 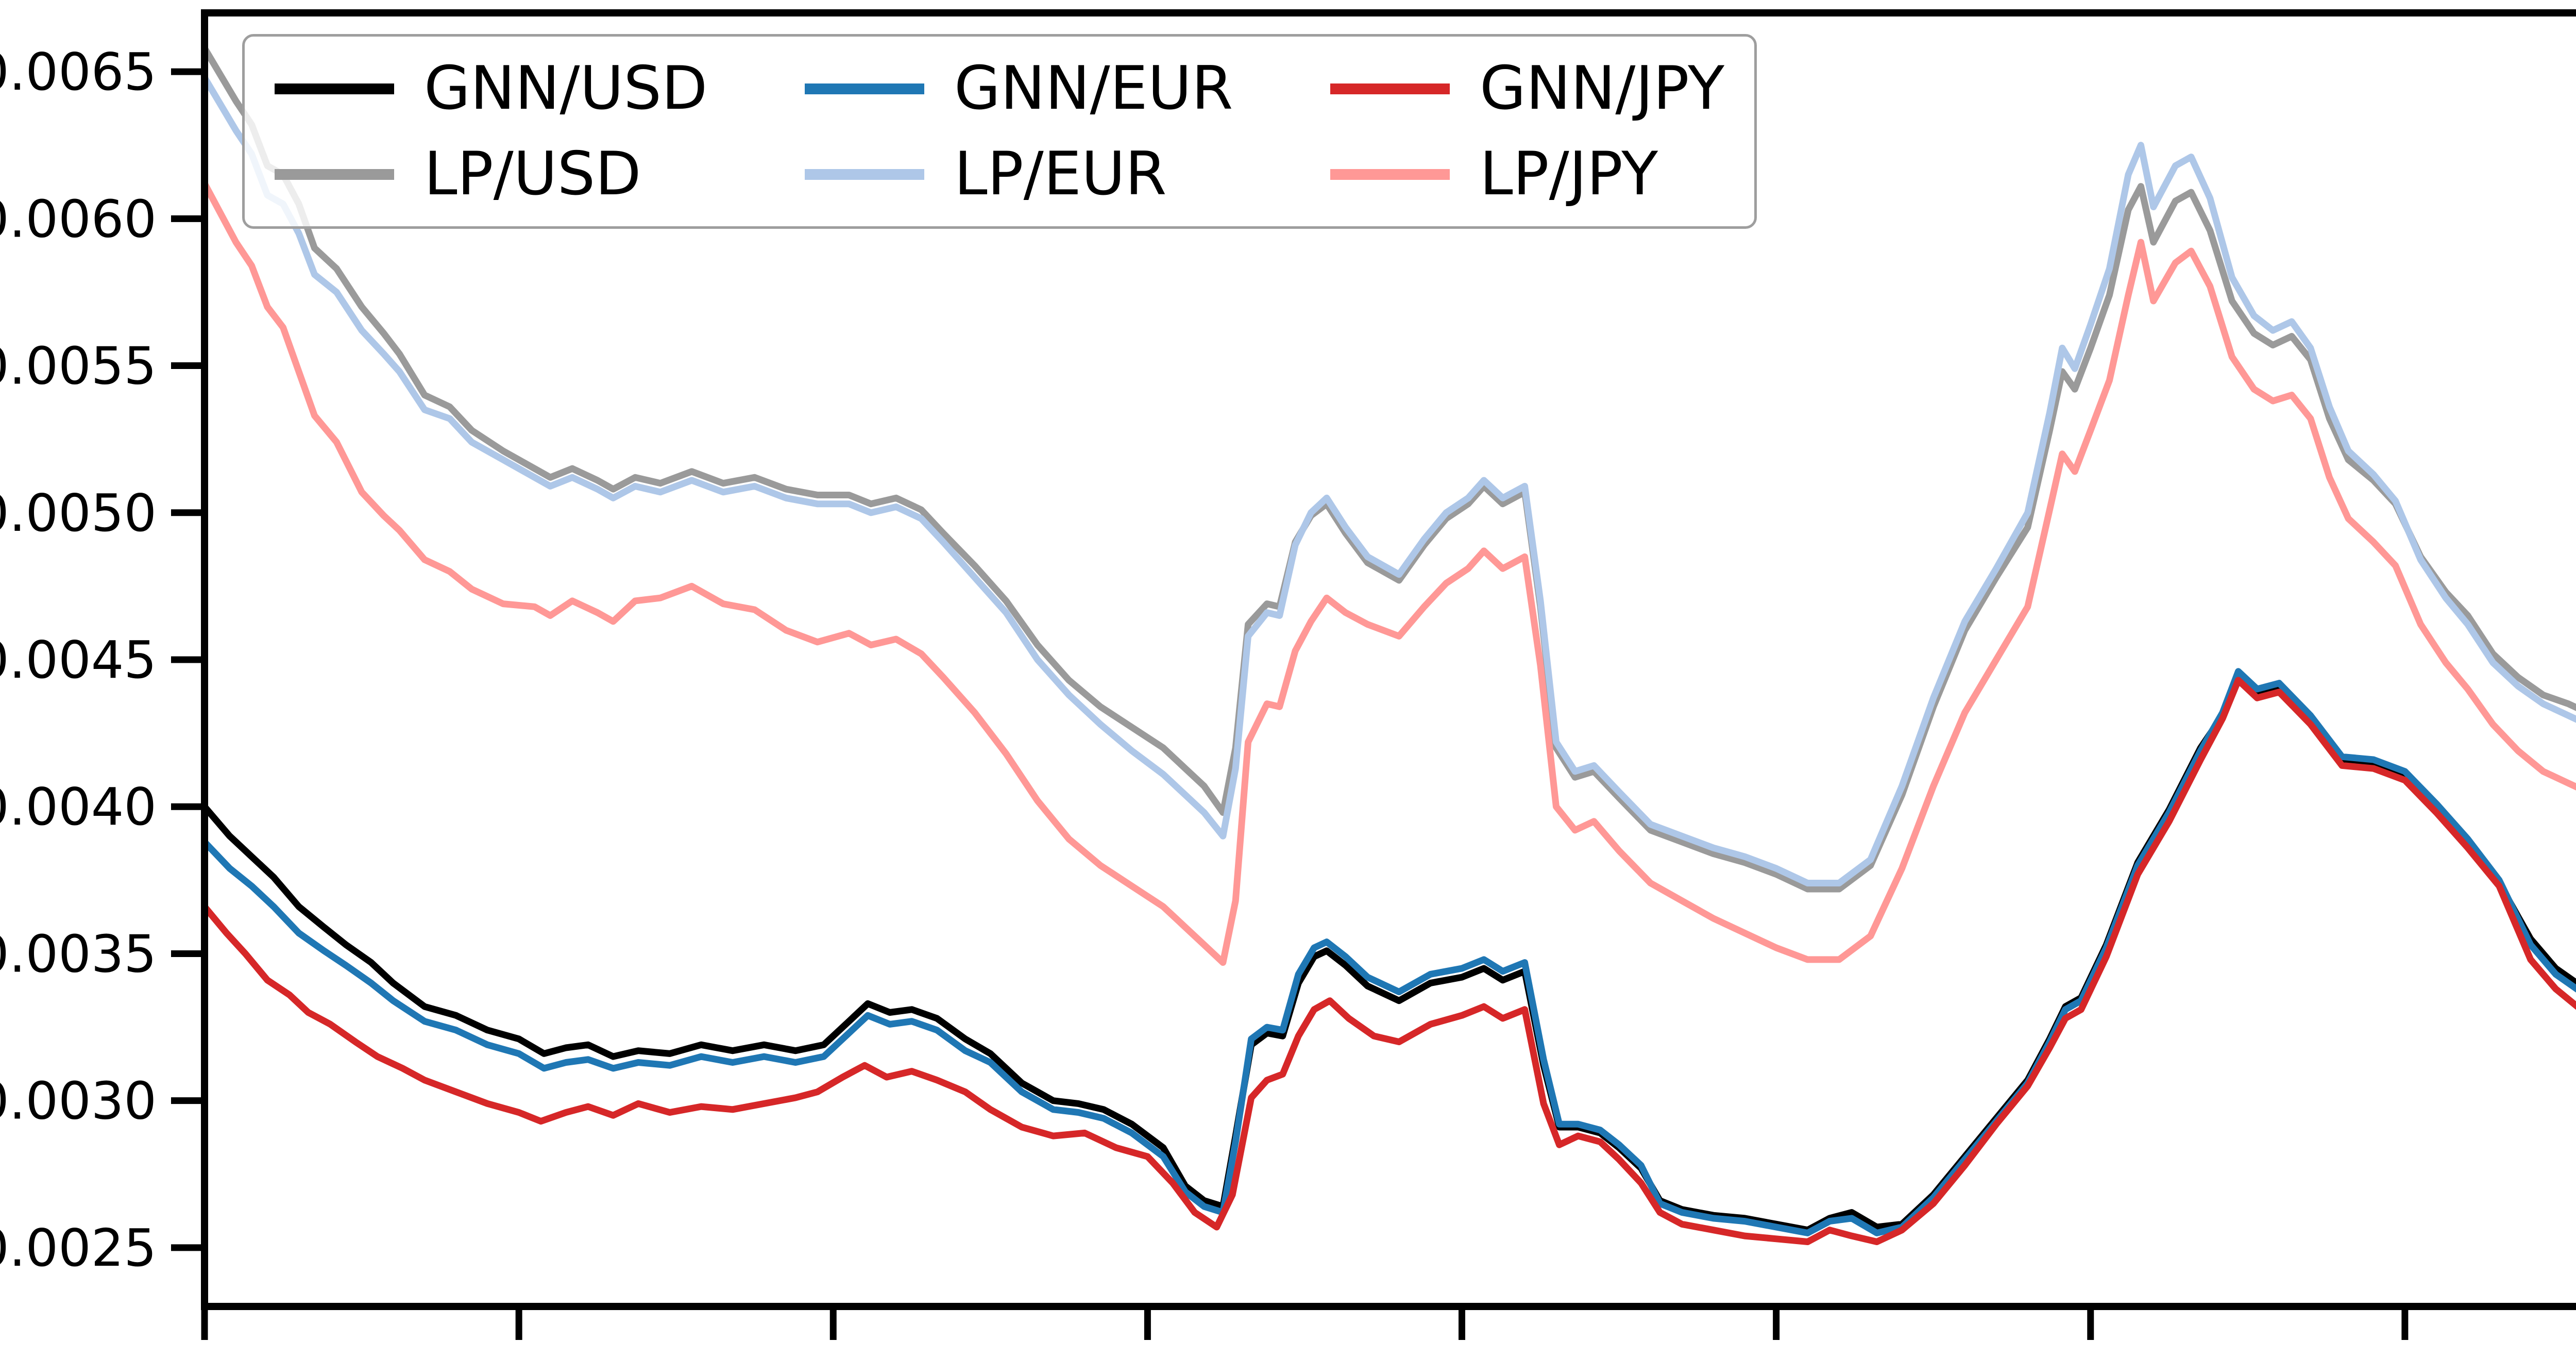 I want to click on legend-label: LP/EUR, so click(x=1060, y=174).